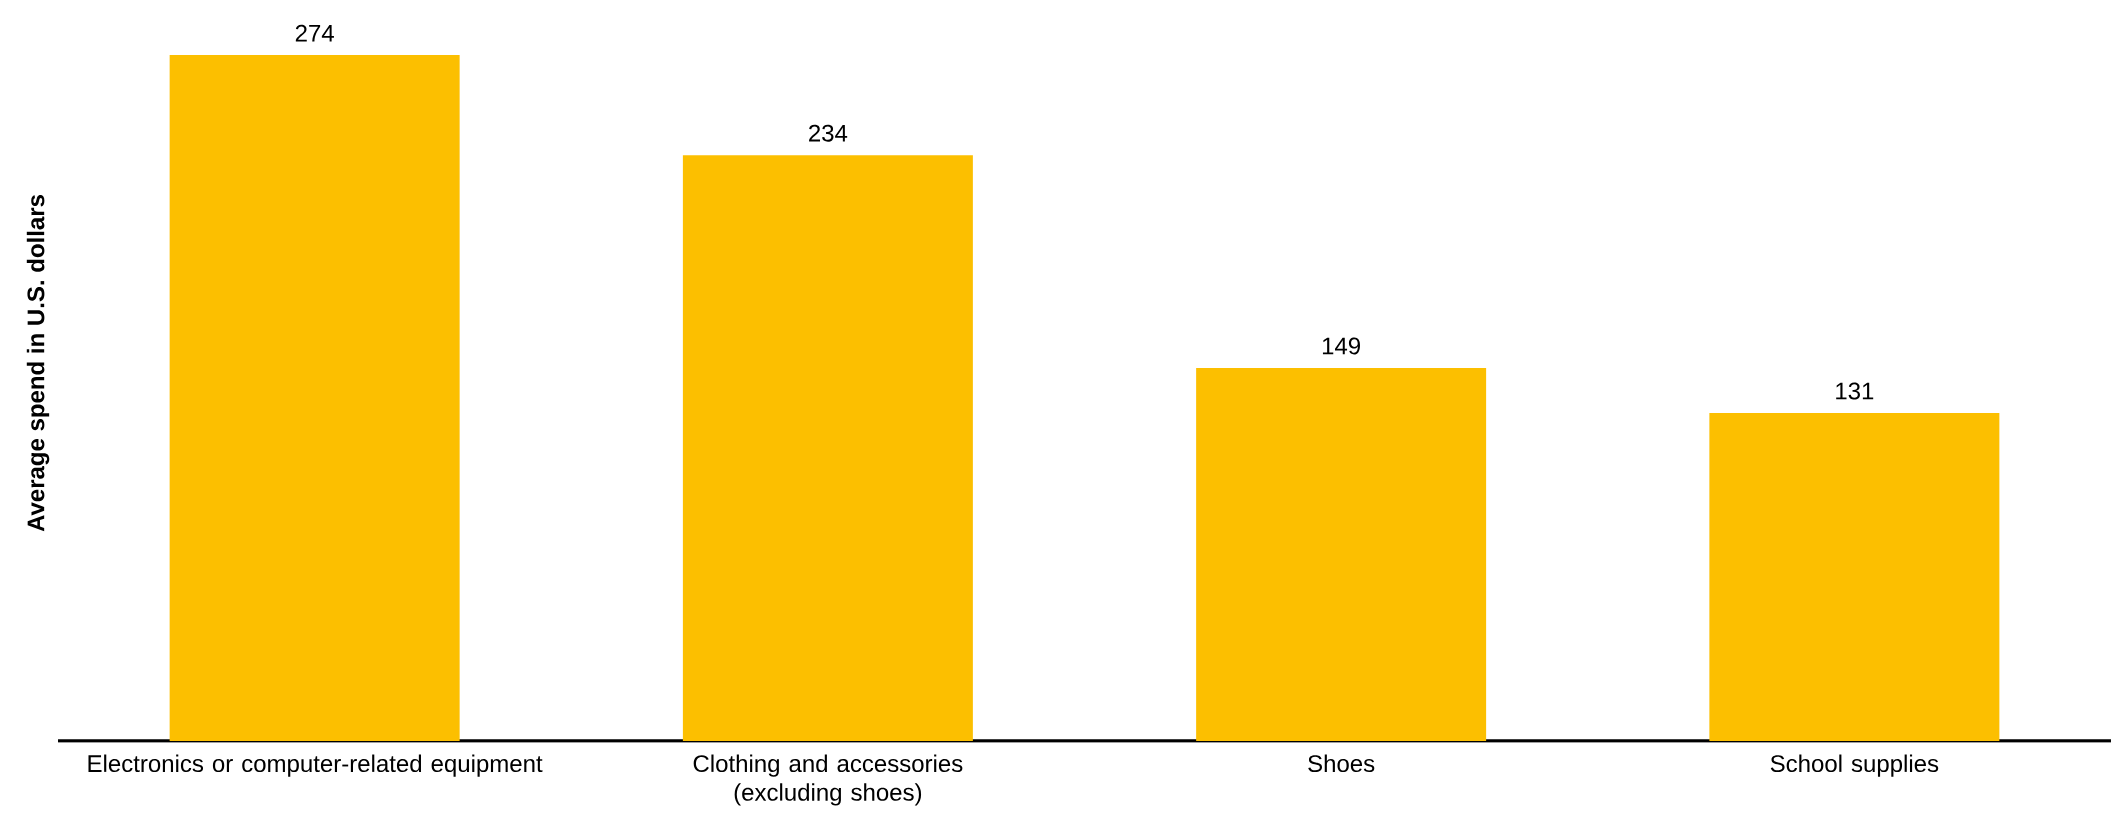  What do you see at coordinates (828, 133) in the screenshot?
I see `data-label: 234` at bounding box center [828, 133].